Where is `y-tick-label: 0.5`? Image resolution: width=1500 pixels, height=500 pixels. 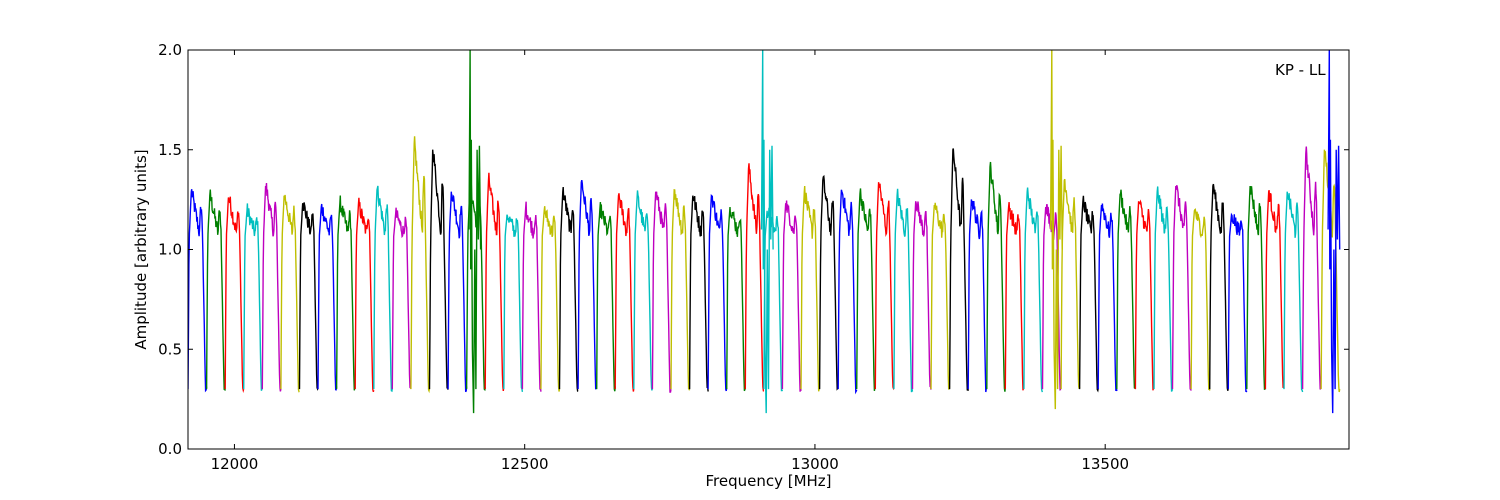
y-tick-label: 0.5 is located at coordinates (170, 349).